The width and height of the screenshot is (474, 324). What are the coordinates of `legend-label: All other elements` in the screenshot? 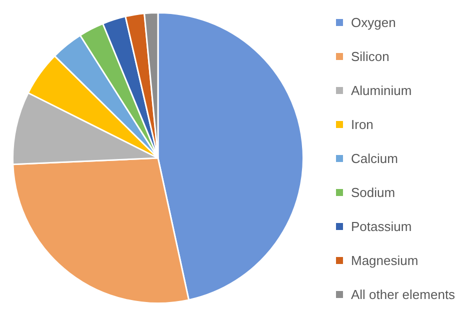 It's located at (403, 294).